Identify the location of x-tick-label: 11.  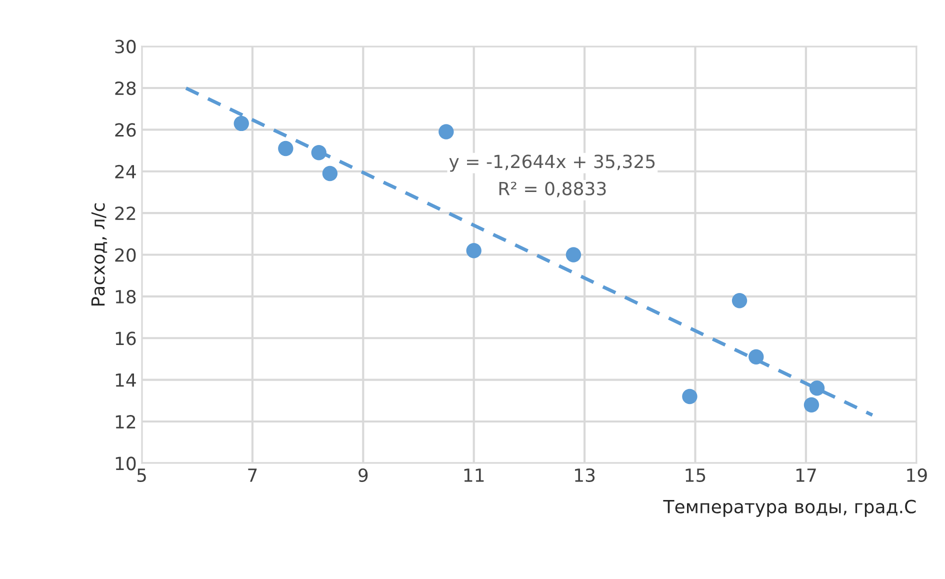
(474, 475).